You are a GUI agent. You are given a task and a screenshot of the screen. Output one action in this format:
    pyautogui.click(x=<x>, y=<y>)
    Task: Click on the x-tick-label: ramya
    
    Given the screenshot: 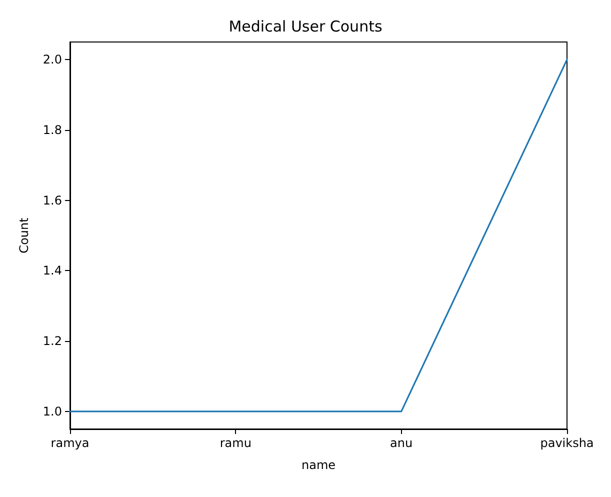 What is the action you would take?
    pyautogui.click(x=70, y=443)
    